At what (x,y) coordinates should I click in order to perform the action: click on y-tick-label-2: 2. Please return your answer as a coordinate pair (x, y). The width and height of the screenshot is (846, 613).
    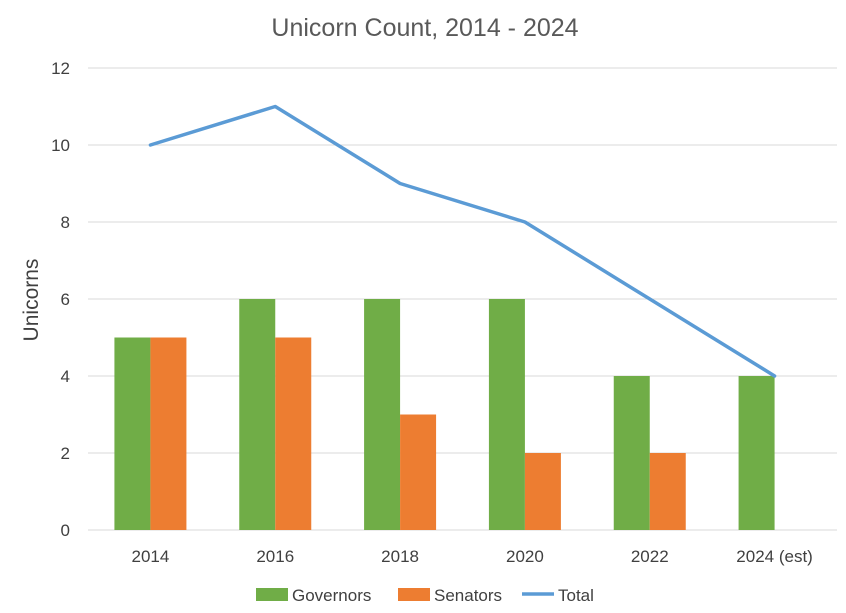
    Looking at the image, I should click on (65, 453).